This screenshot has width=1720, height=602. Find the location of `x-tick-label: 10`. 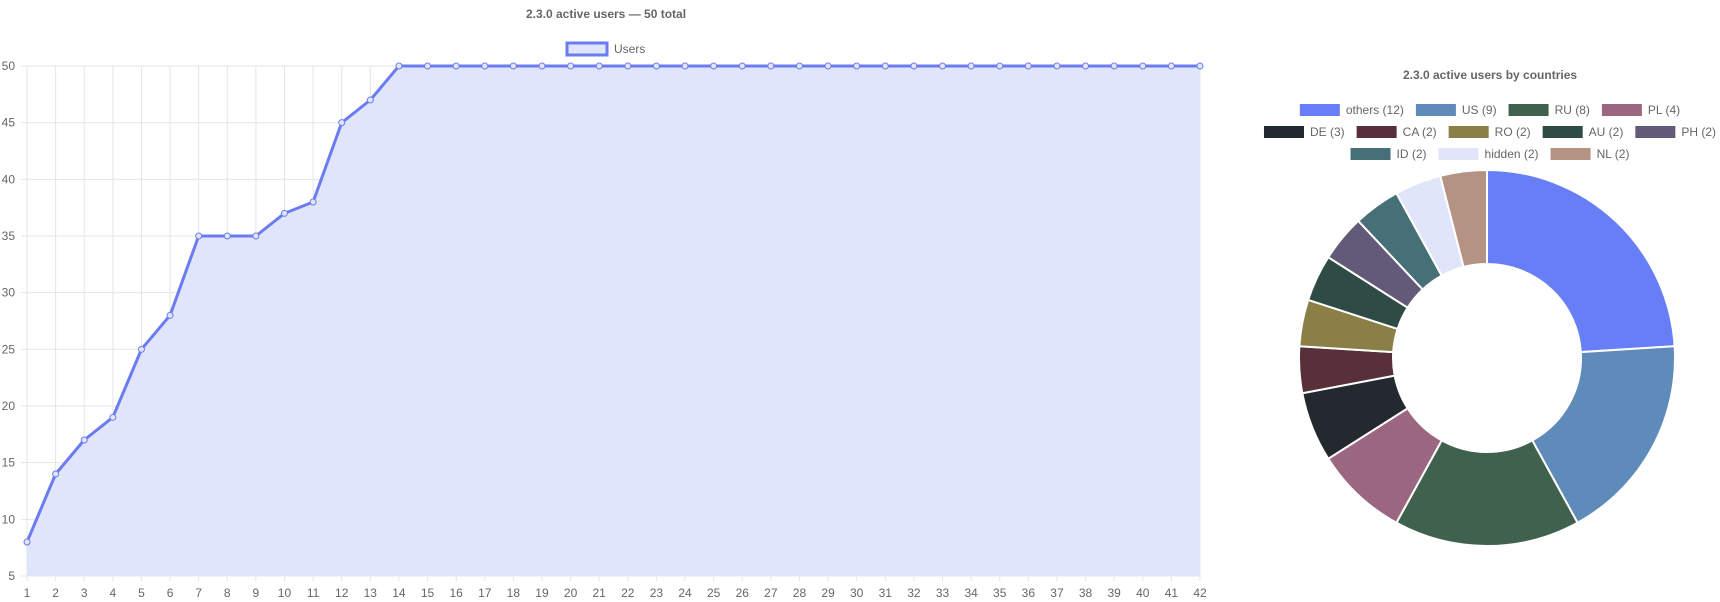

x-tick-label: 10 is located at coordinates (285, 593).